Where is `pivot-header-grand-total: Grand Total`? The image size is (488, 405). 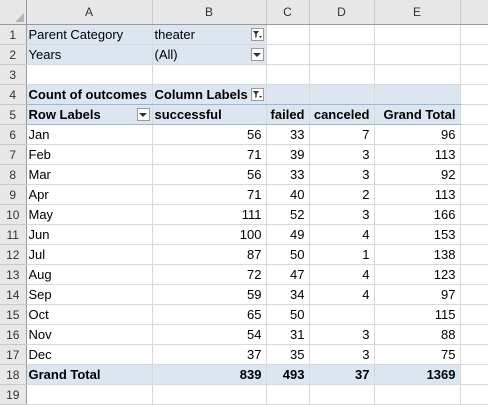
pivot-header-grand-total: Grand Total is located at coordinates (417, 114).